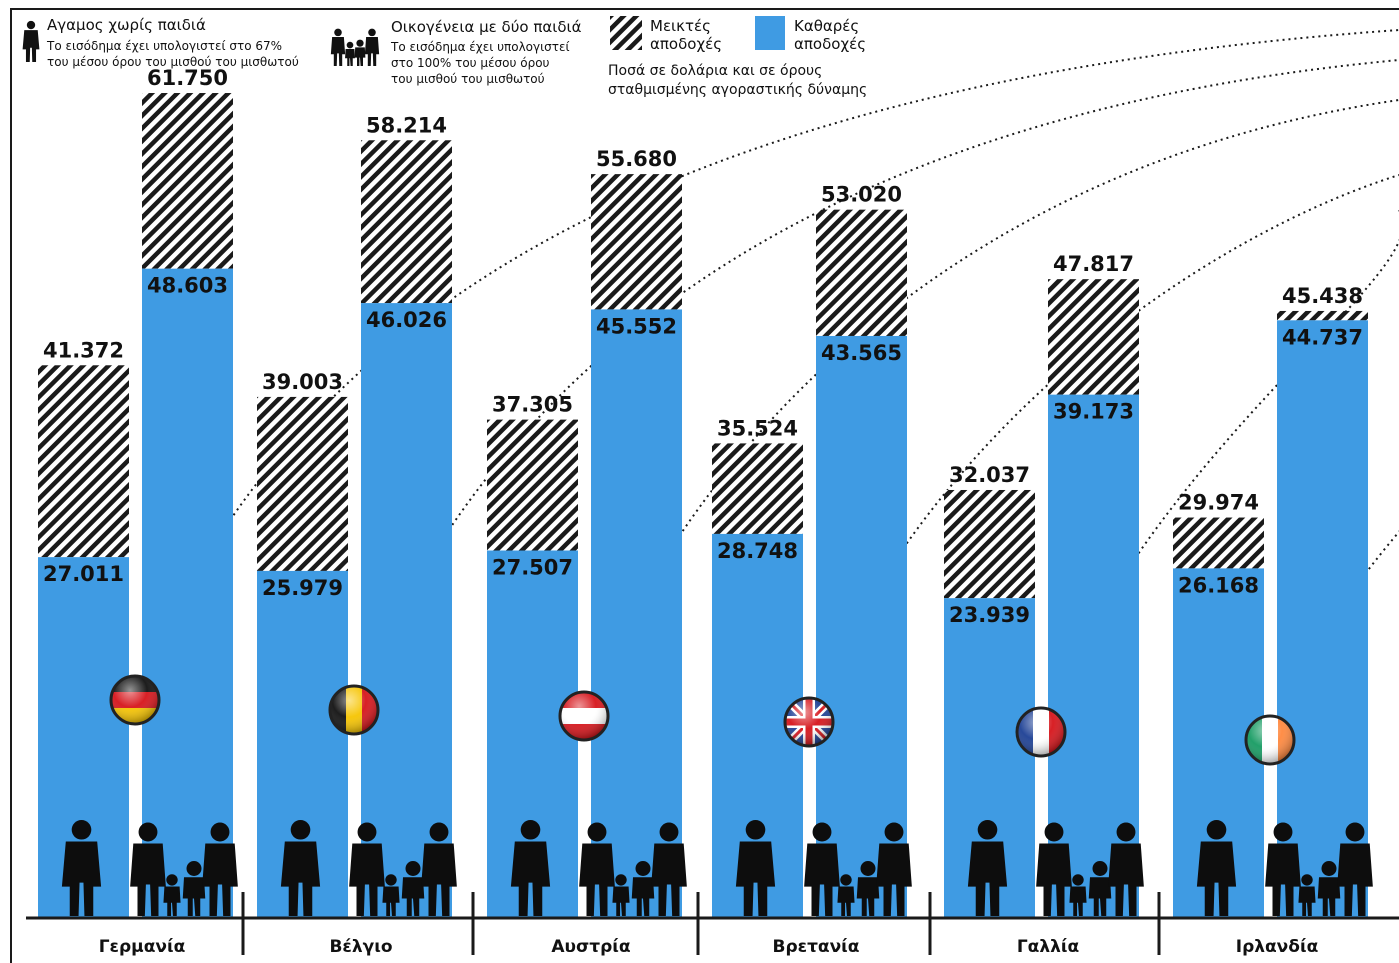  What do you see at coordinates (142, 947) in the screenshot?
I see `category-label-0: Γερμανία` at bounding box center [142, 947].